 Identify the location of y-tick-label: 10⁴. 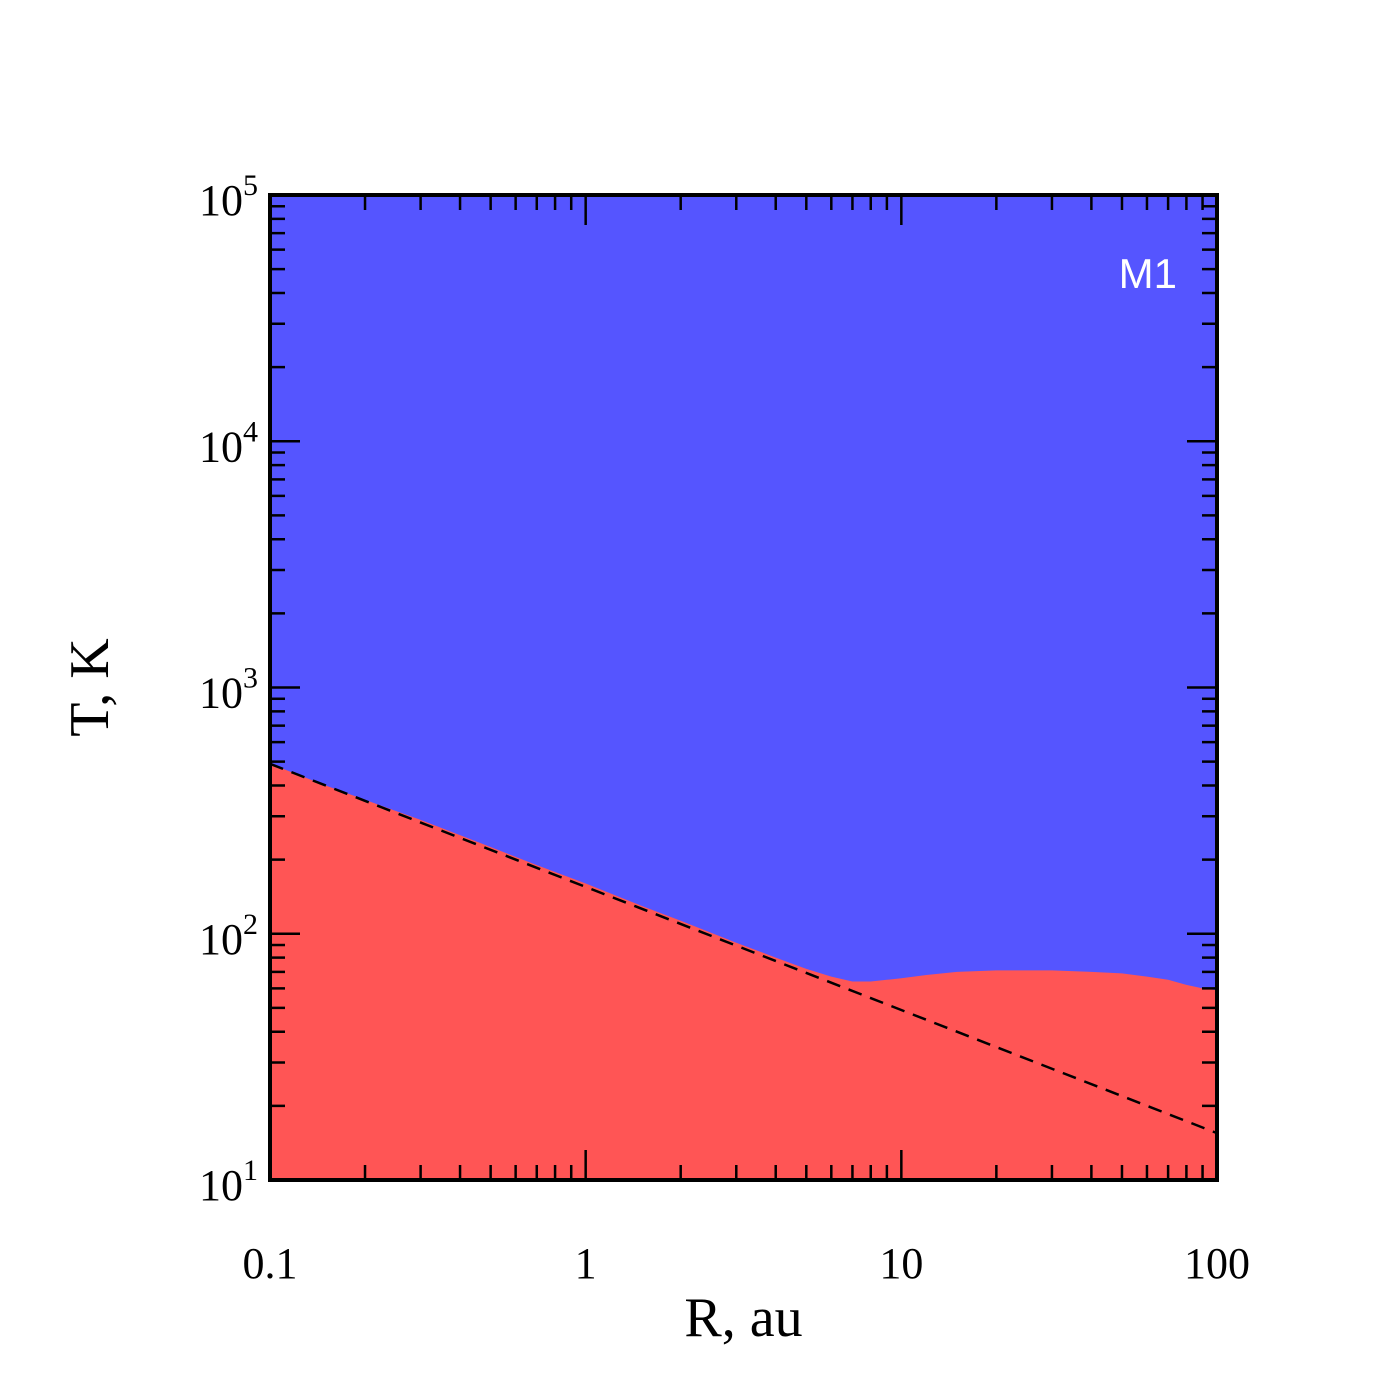
(228, 443).